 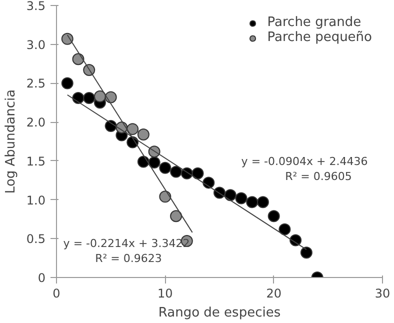 I want to click on y-tick-label: 2.5, so click(x=36, y=83).